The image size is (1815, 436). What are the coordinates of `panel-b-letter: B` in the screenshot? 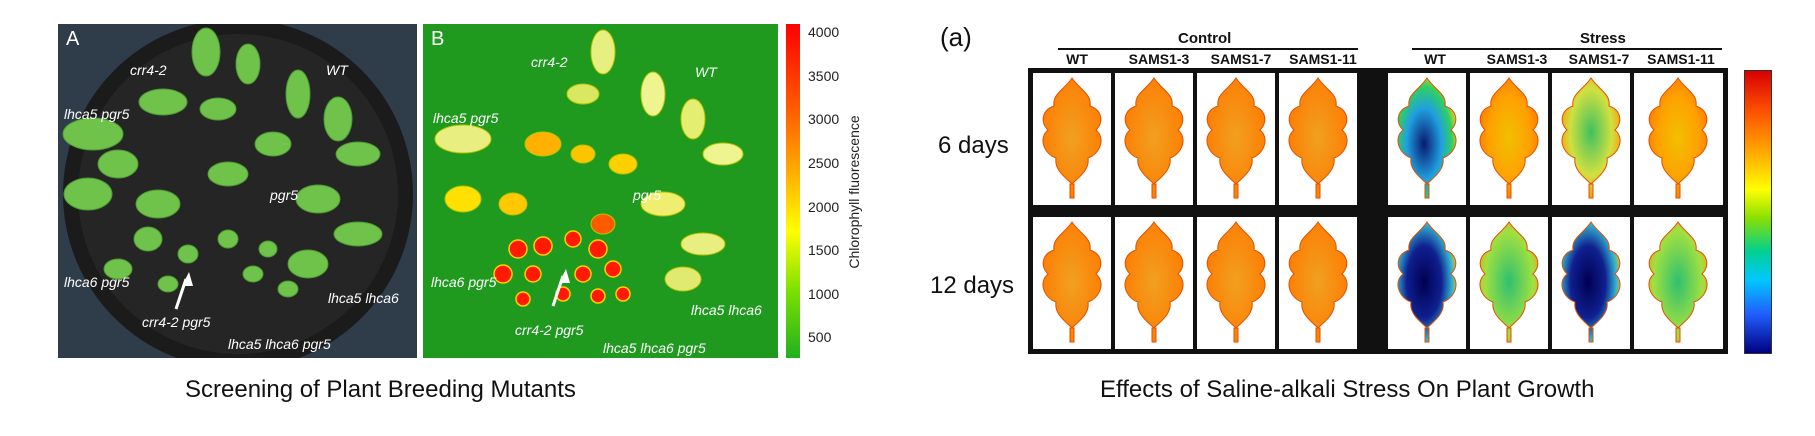 It's located at (438, 39).